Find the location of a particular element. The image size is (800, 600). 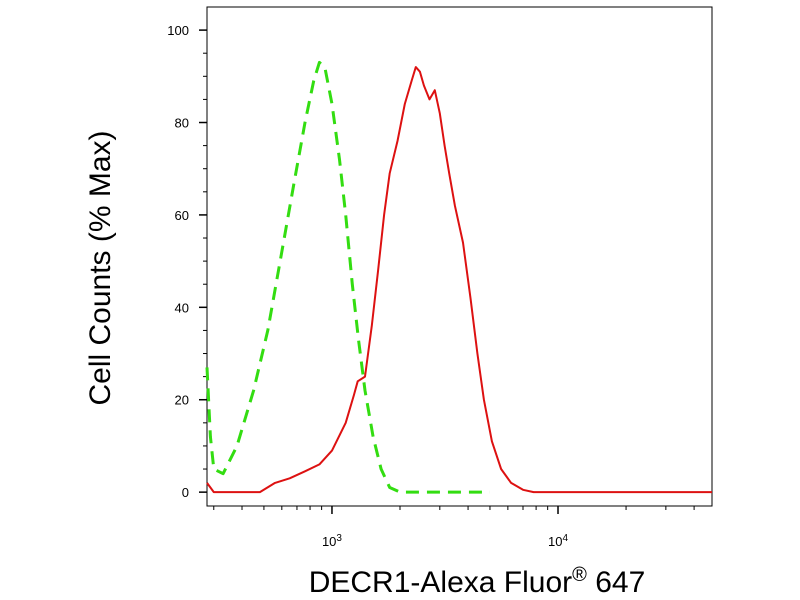

y-axis-title: Cell Counts (% Max) is located at coordinates (100, 267).